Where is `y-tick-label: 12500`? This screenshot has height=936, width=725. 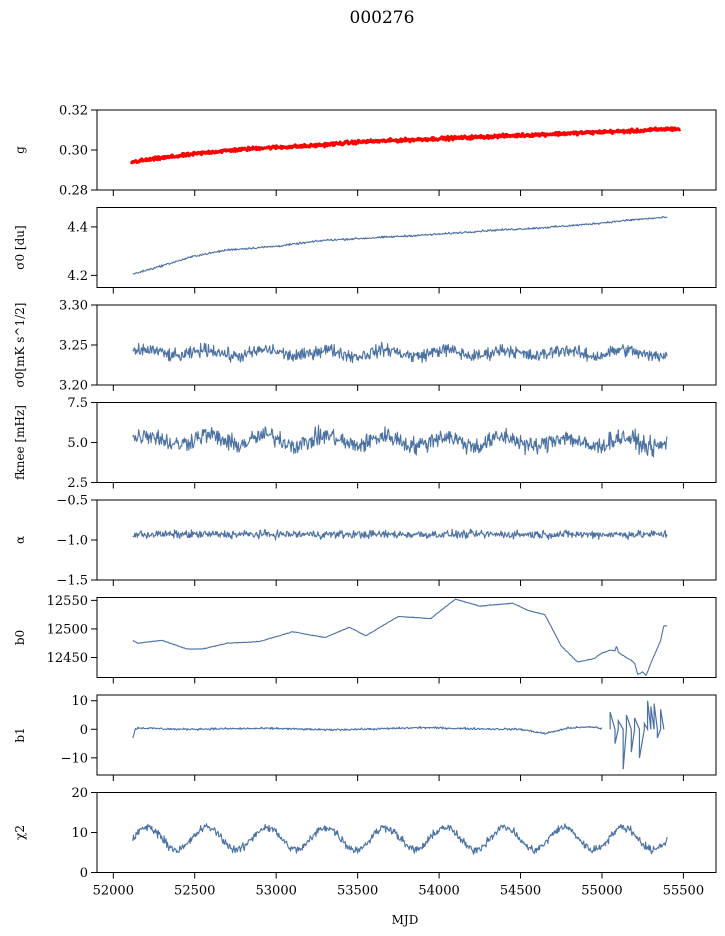 y-tick-label: 12500 is located at coordinates (67, 629).